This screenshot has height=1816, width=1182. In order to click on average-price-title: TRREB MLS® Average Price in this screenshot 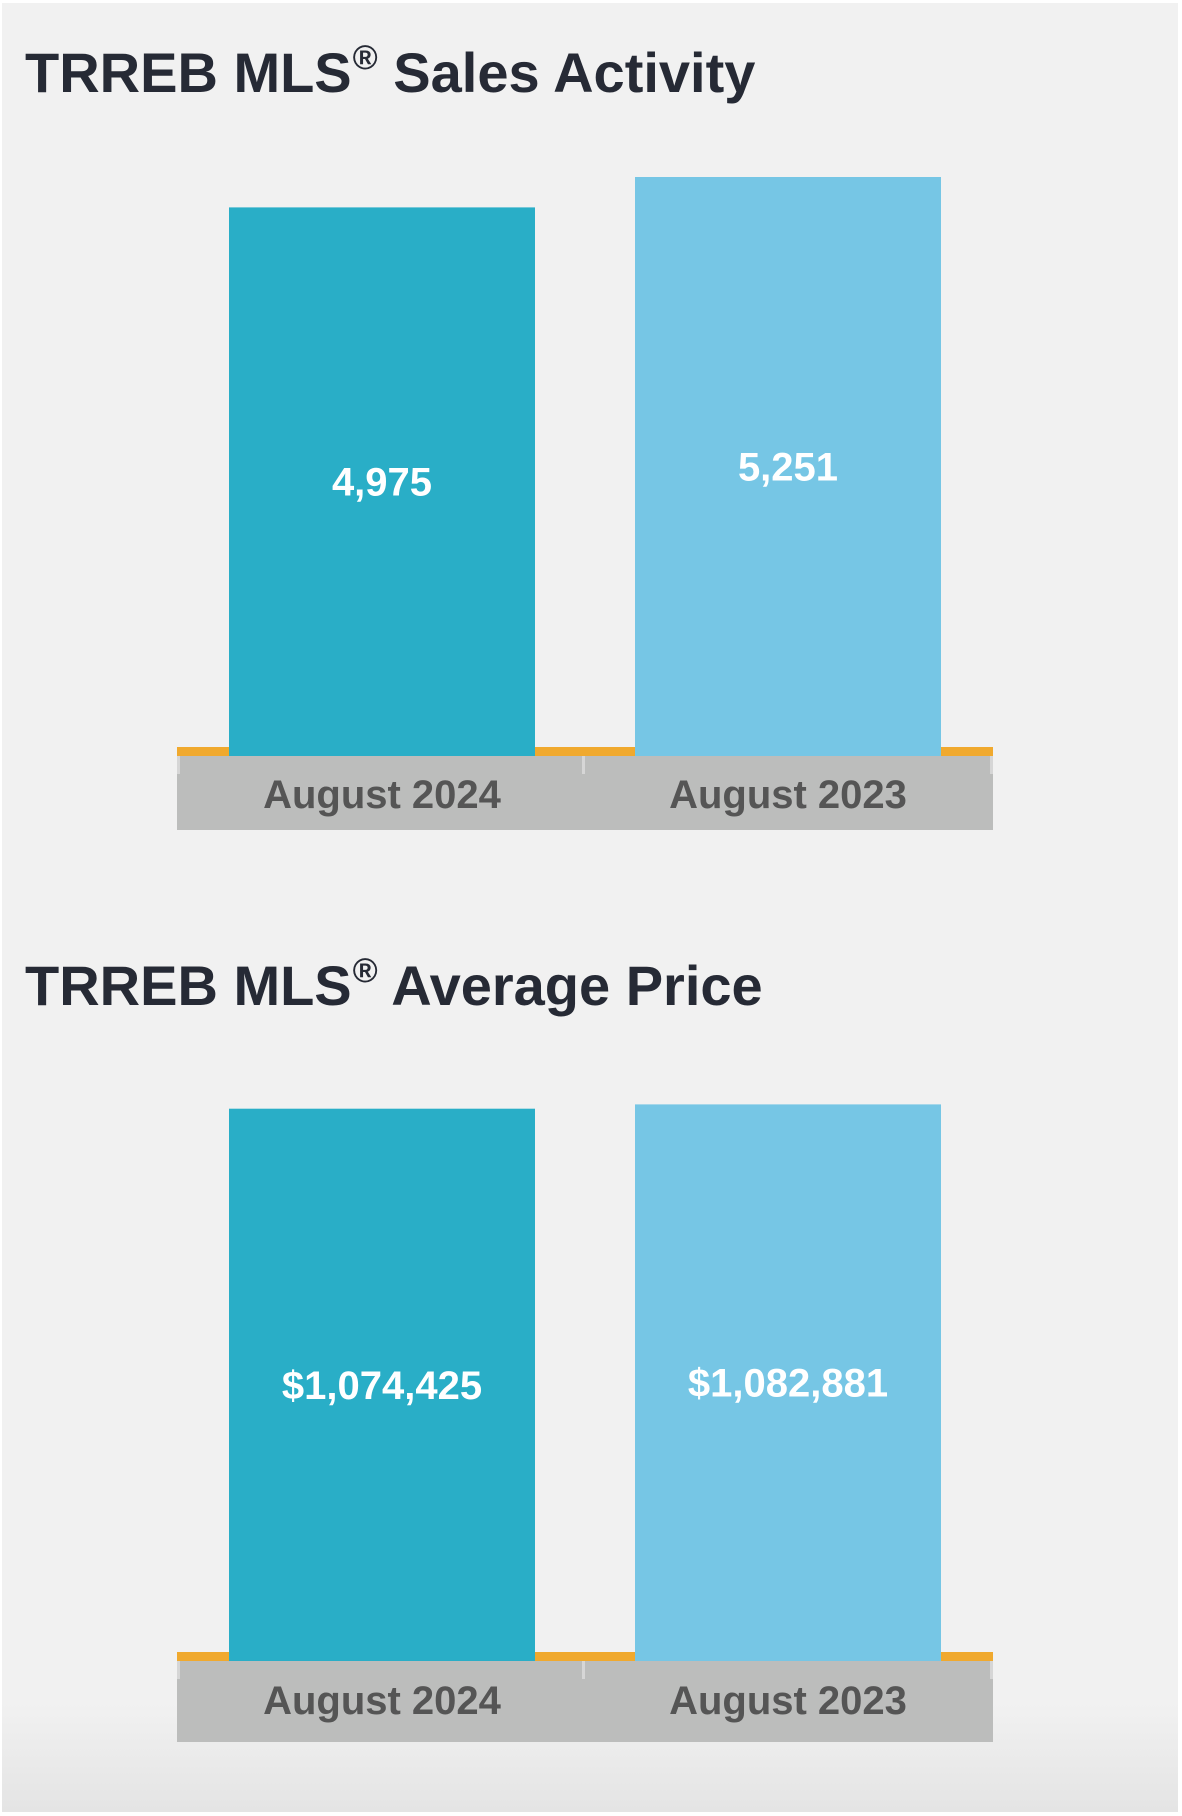, I will do `click(394, 984)`.